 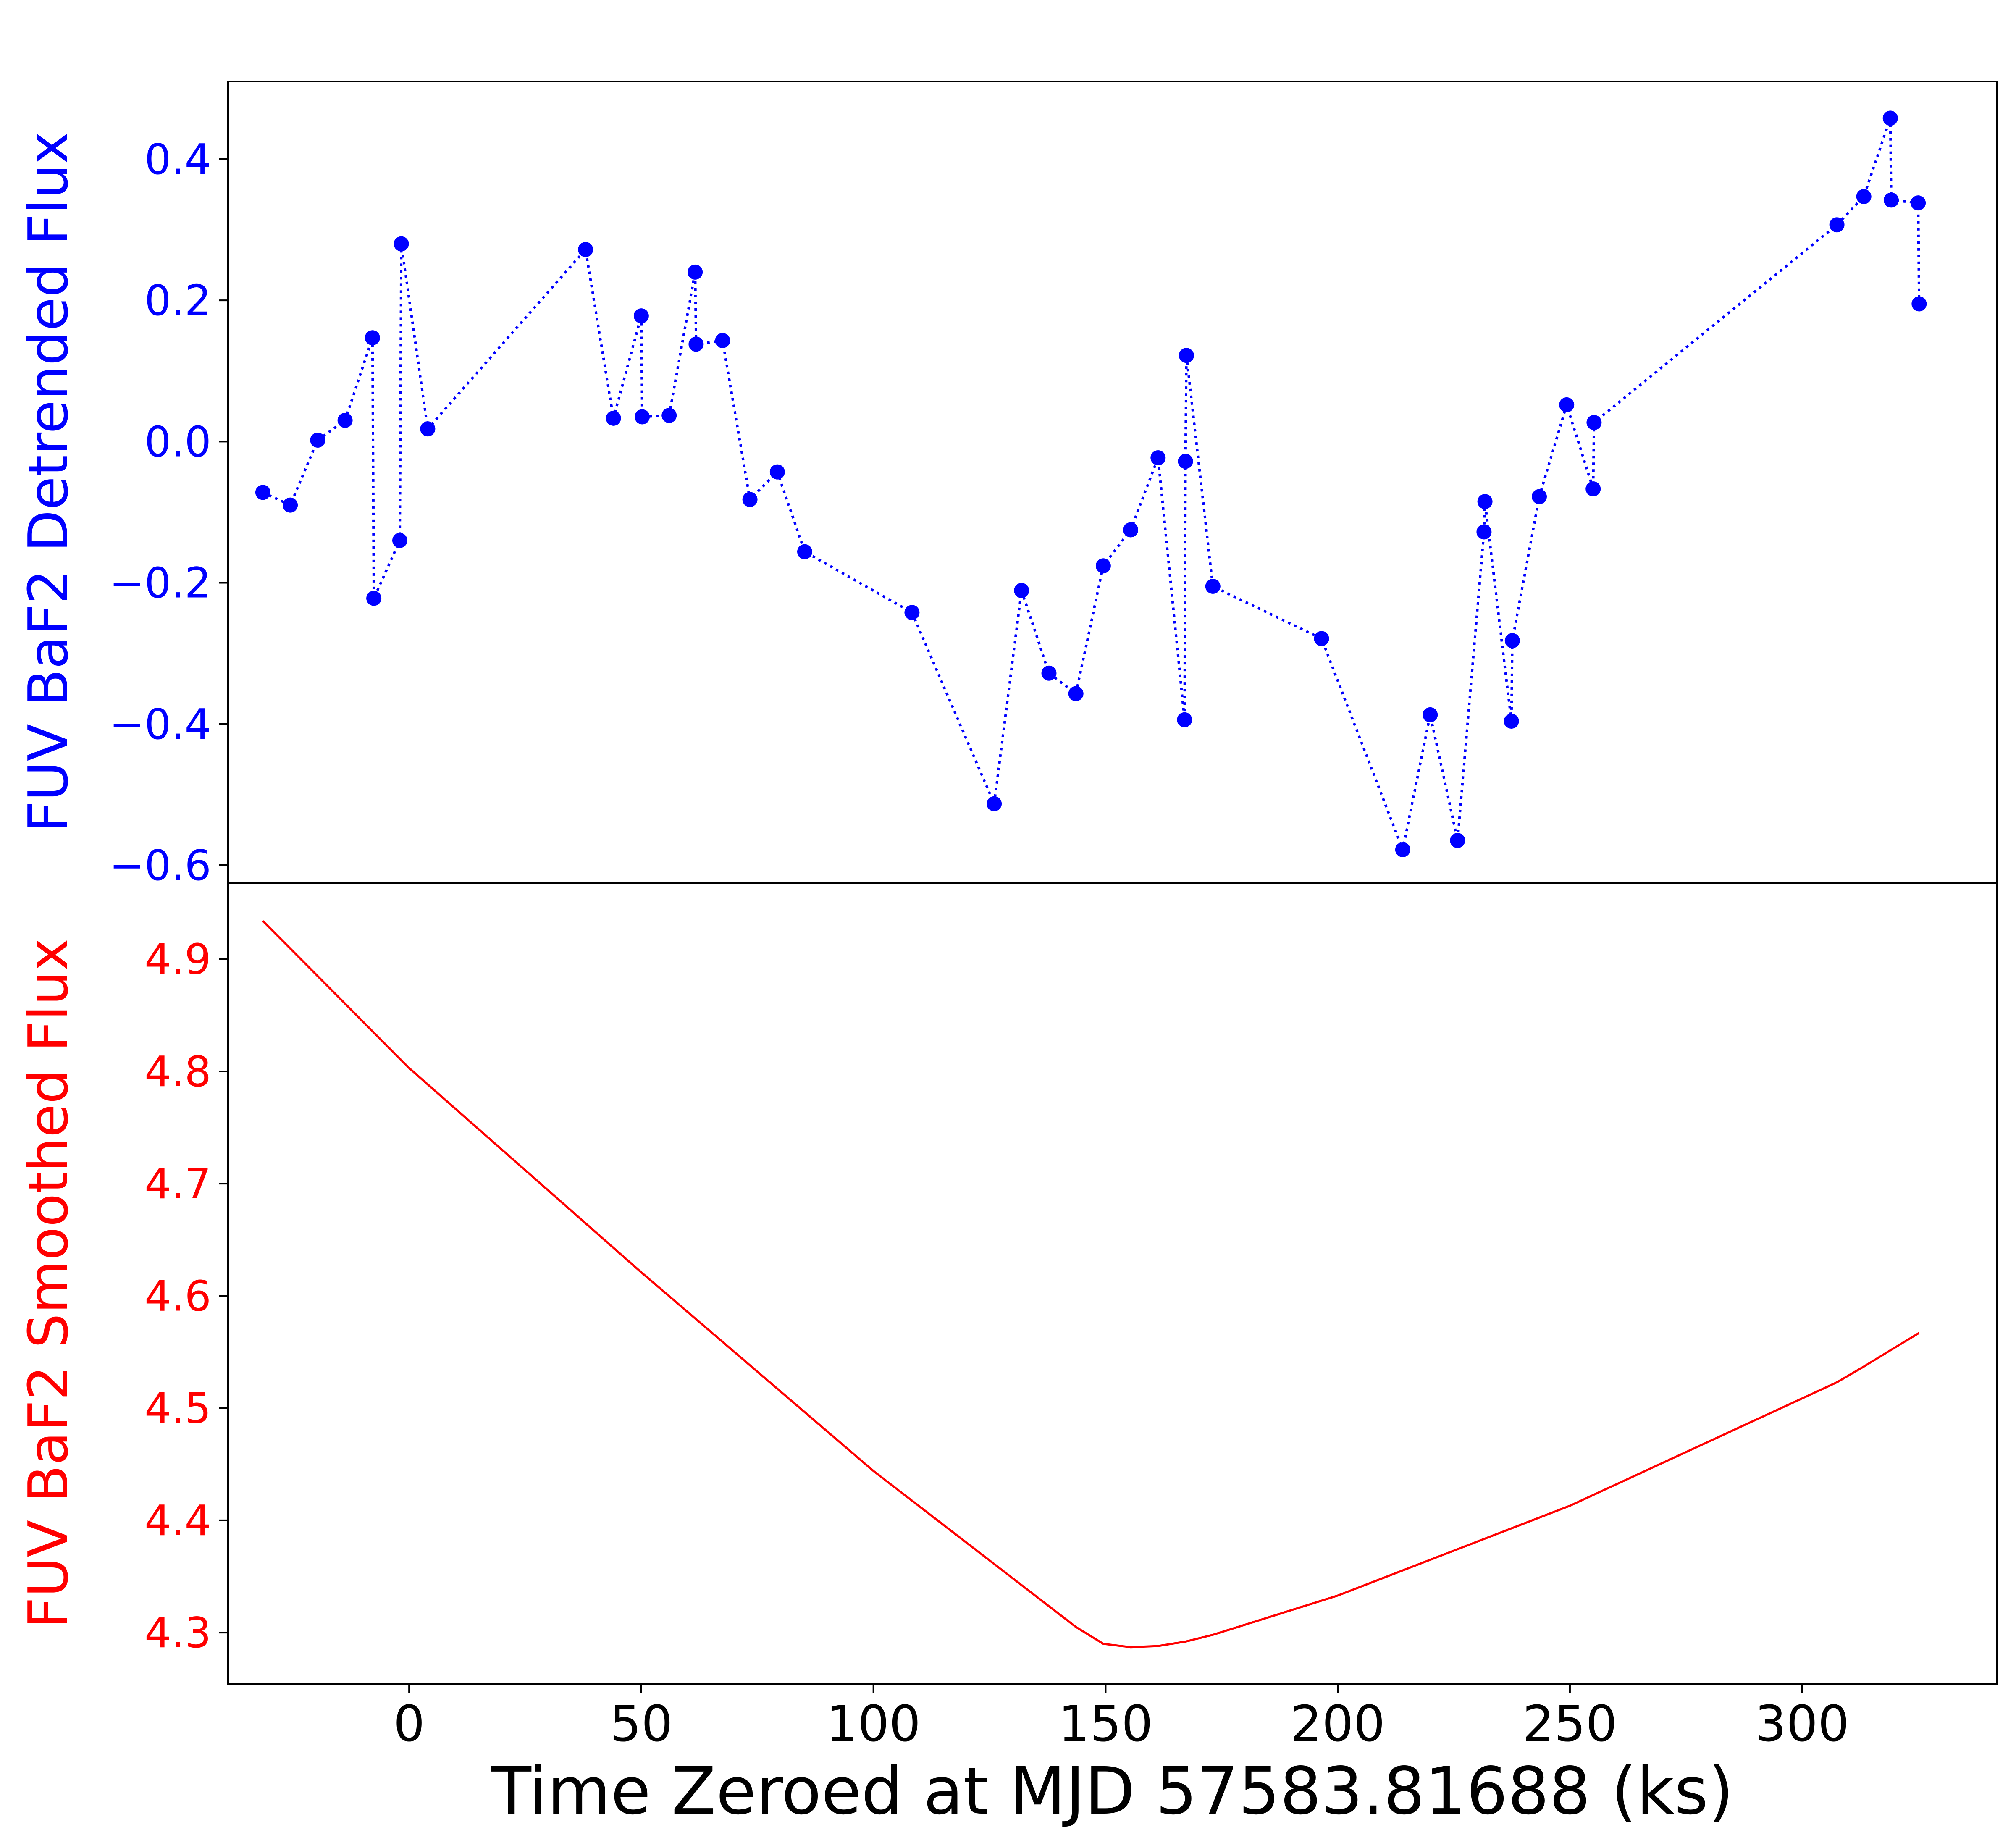 I want to click on x-tick-label: 50, so click(x=641, y=1724).